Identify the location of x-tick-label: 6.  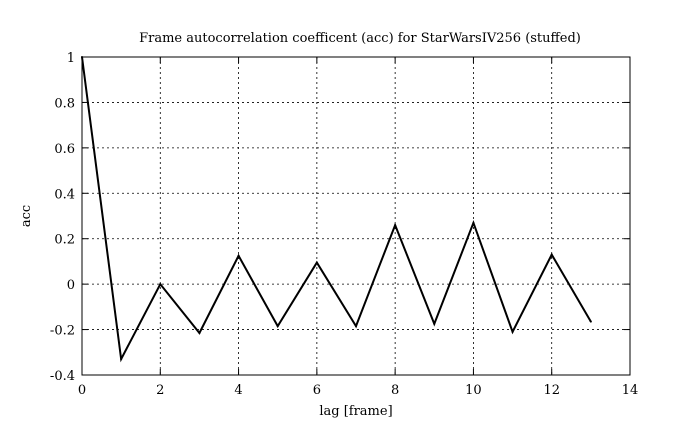
(317, 390).